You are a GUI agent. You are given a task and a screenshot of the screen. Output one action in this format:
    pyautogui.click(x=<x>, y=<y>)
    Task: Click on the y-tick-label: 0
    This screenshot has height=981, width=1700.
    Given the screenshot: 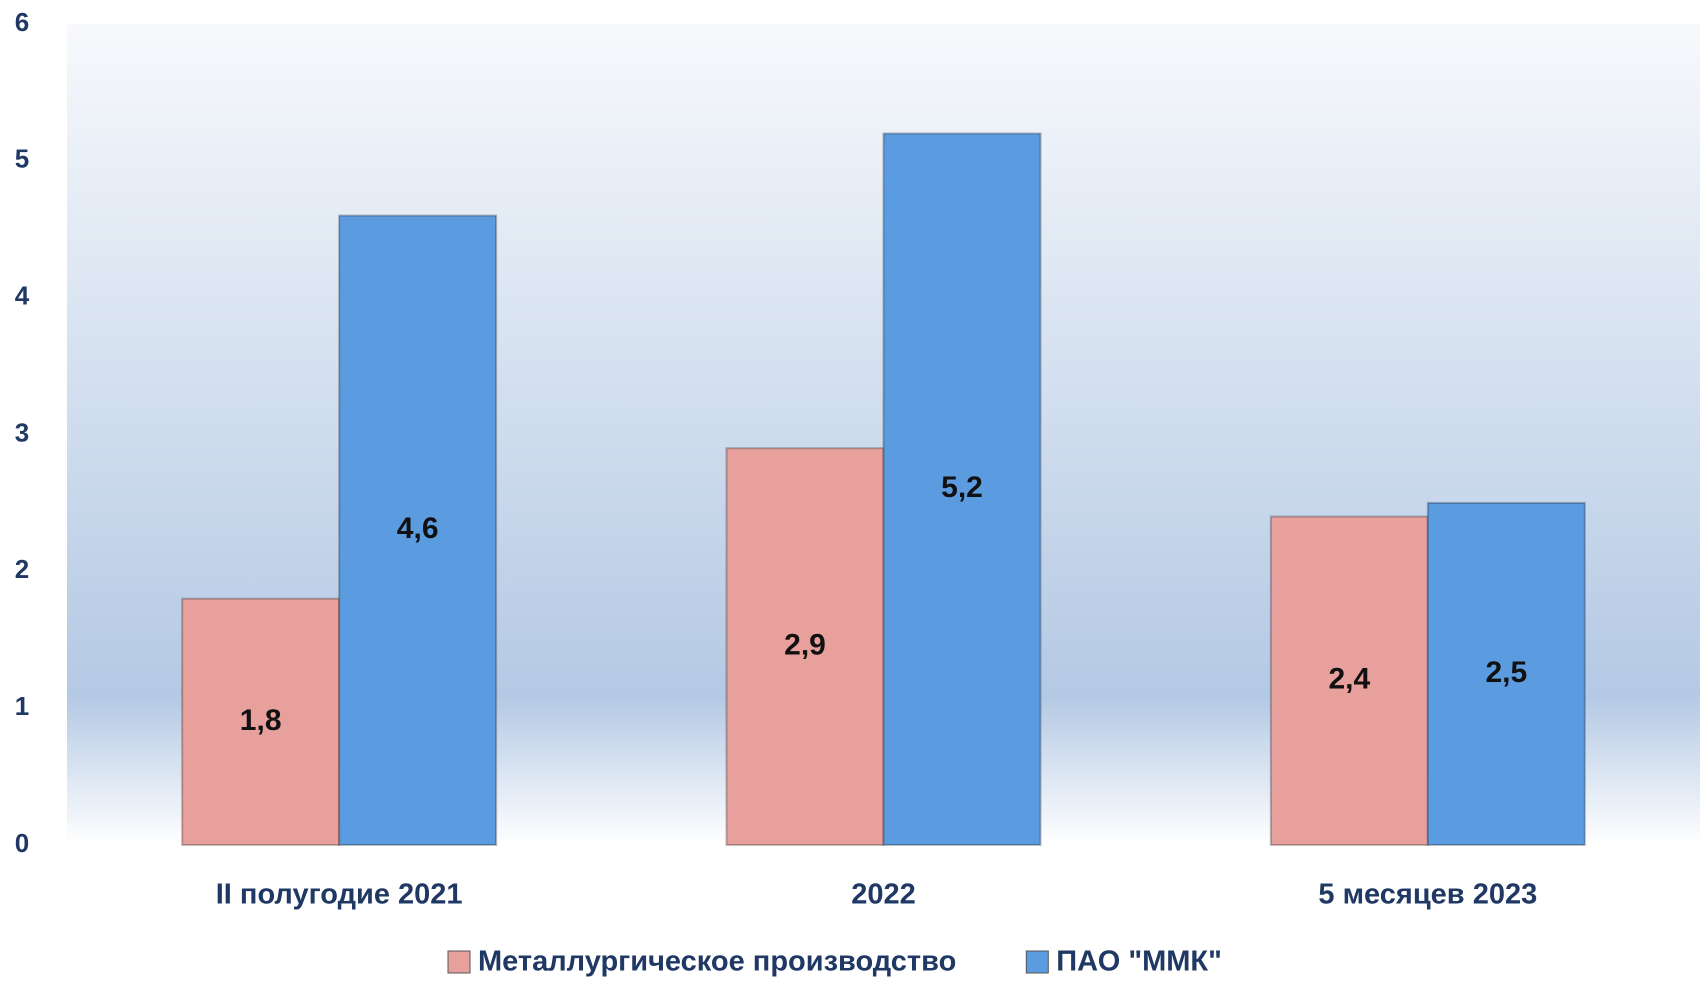 What is the action you would take?
    pyautogui.click(x=22, y=843)
    